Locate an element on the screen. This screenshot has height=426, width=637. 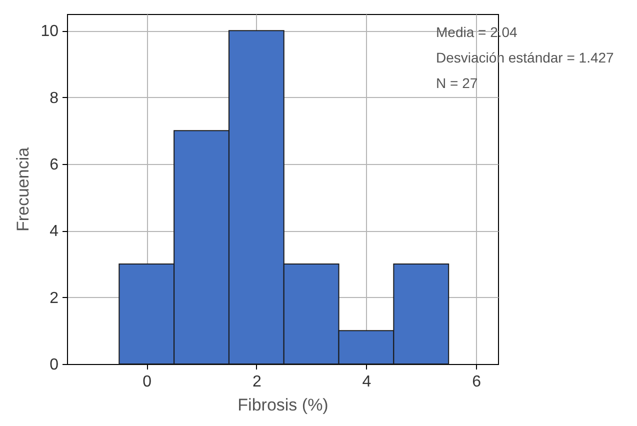
y-tick-label: 4 is located at coordinates (54, 231).